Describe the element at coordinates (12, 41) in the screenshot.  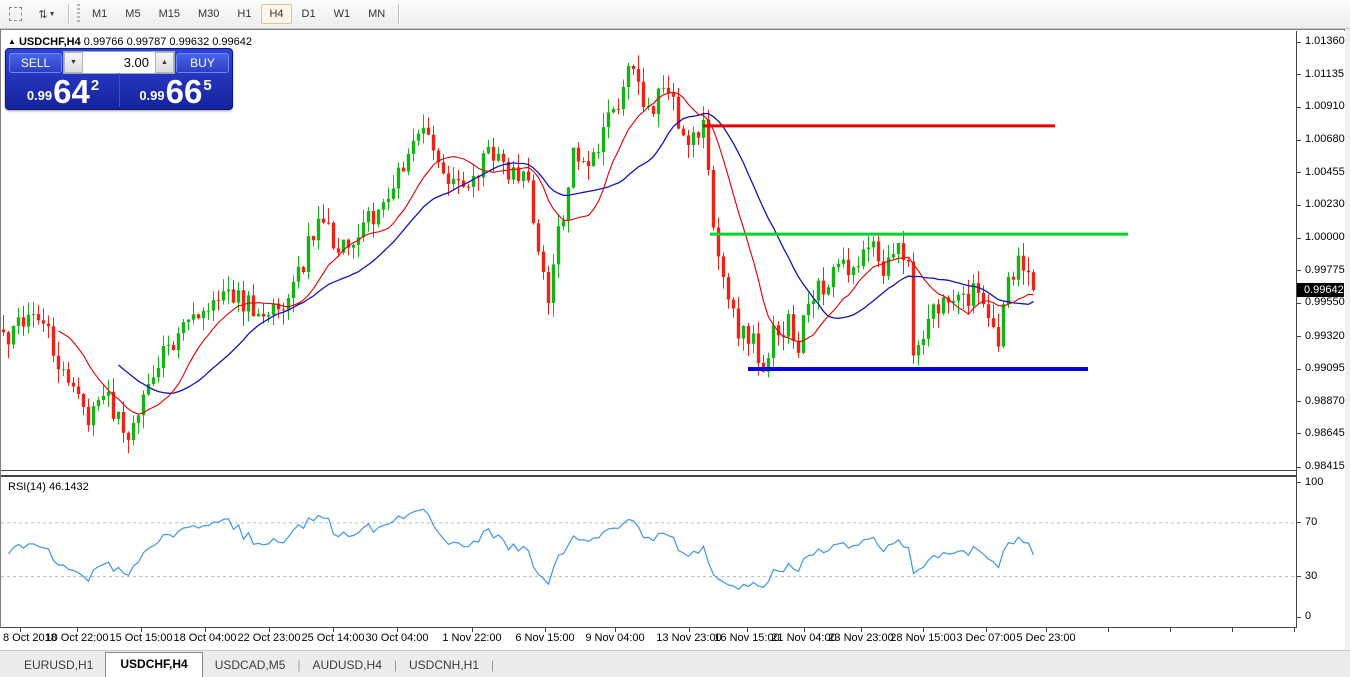
I see `collapse-triangle-icon: ▲` at that location.